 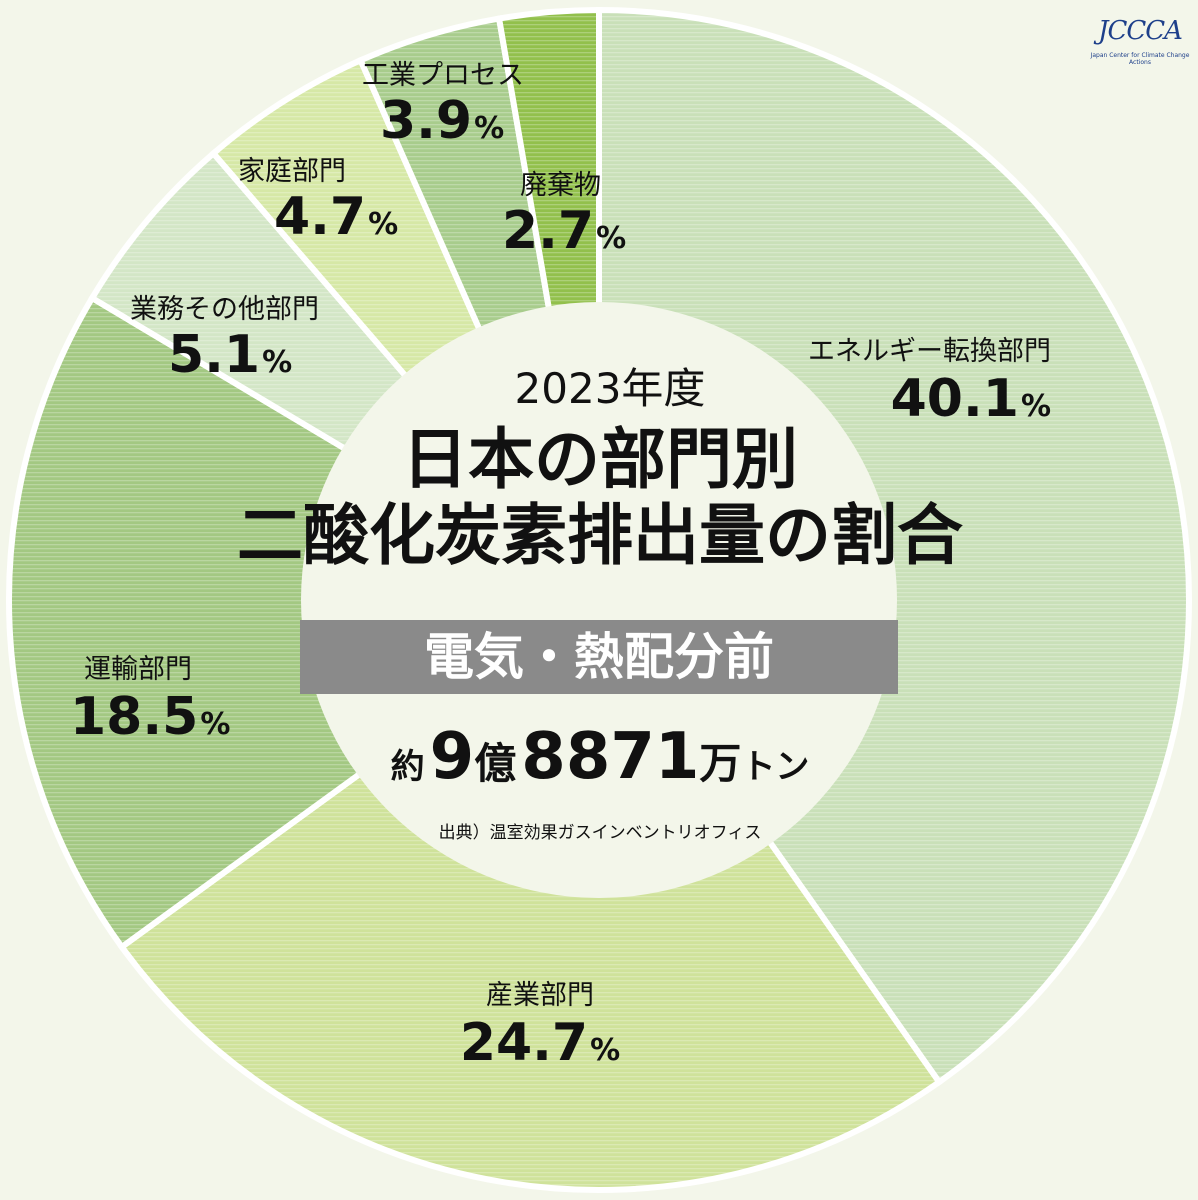 I want to click on label-name: 業務その他部門, so click(x=224, y=309).